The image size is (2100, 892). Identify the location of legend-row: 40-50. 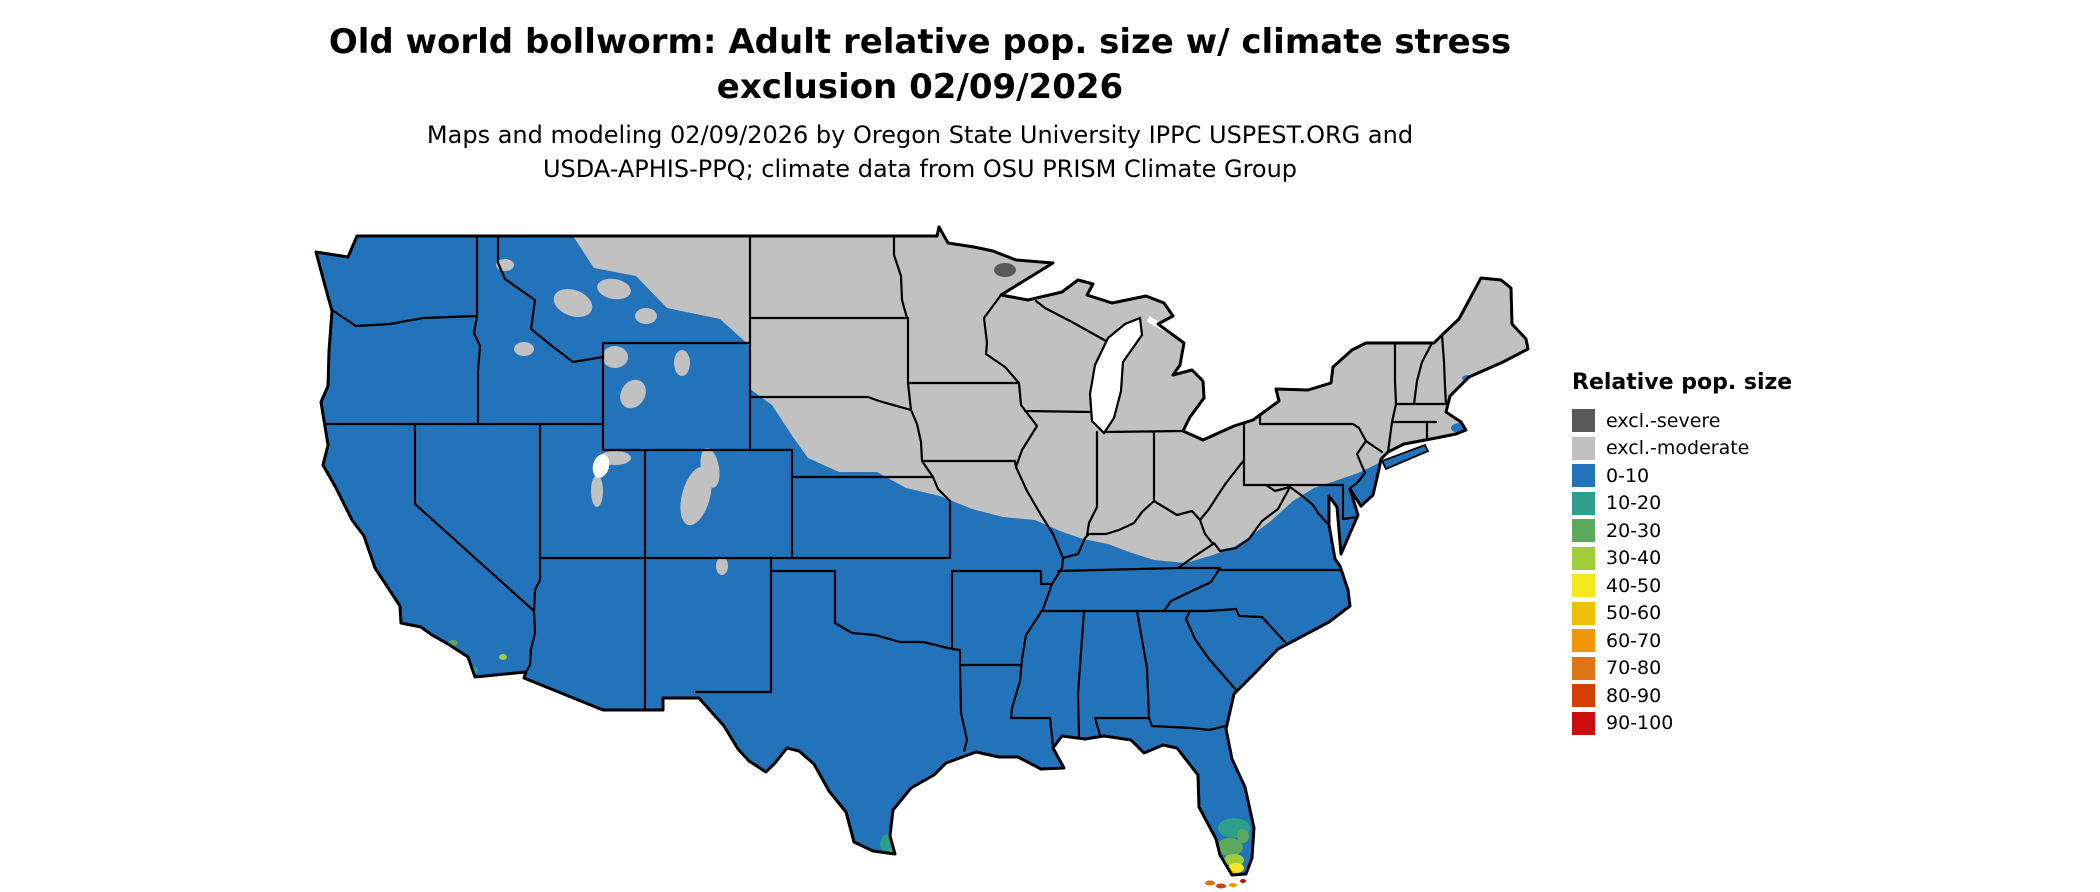
(1682, 586).